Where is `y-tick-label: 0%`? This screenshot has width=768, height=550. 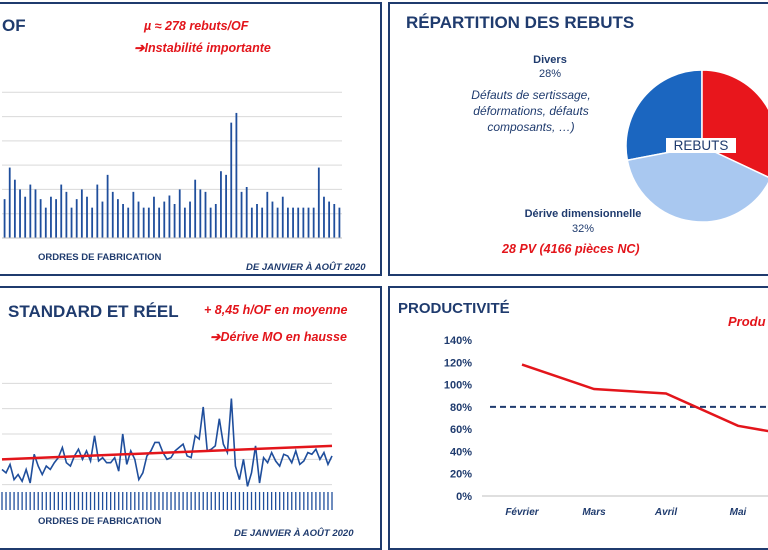
y-tick-label: 0% is located at coordinates (464, 497).